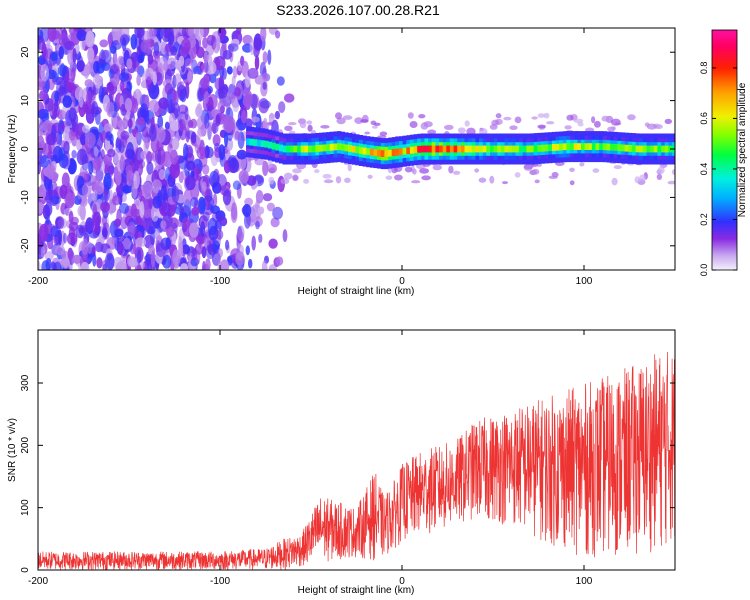  Describe the element at coordinates (25, 382) in the screenshot. I see `y-tick-label: 300` at that location.